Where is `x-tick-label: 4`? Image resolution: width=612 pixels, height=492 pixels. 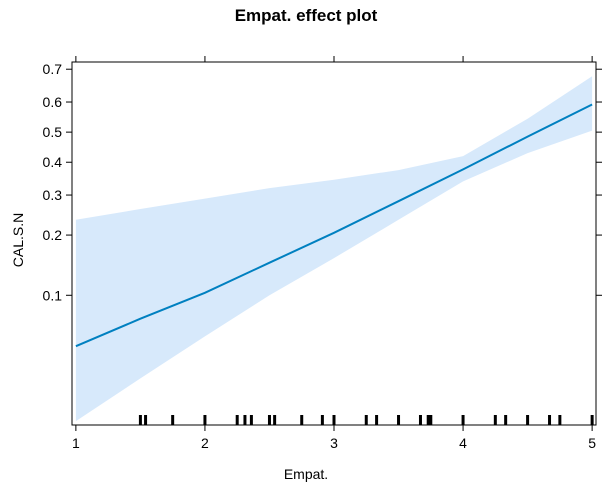 x-tick-label: 4 is located at coordinates (463, 443).